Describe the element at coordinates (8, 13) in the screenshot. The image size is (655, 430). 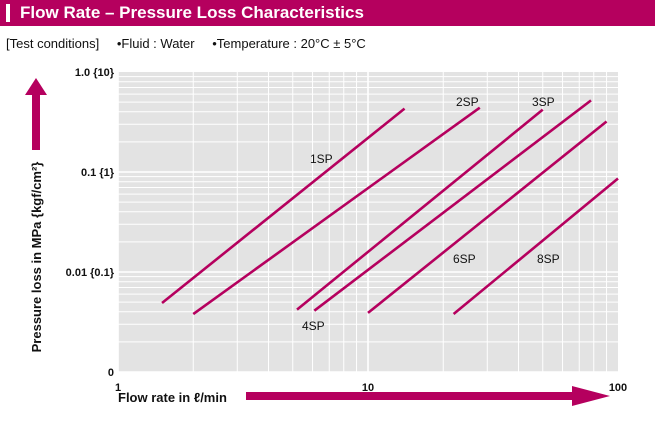
I see `title-accent` at that location.